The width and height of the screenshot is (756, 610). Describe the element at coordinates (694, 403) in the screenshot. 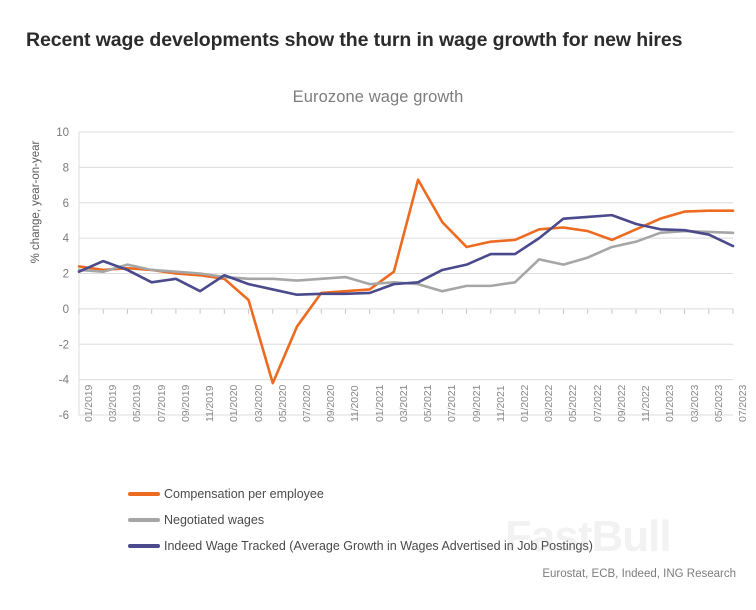

I see `x-tick-label: 03/2023` at that location.